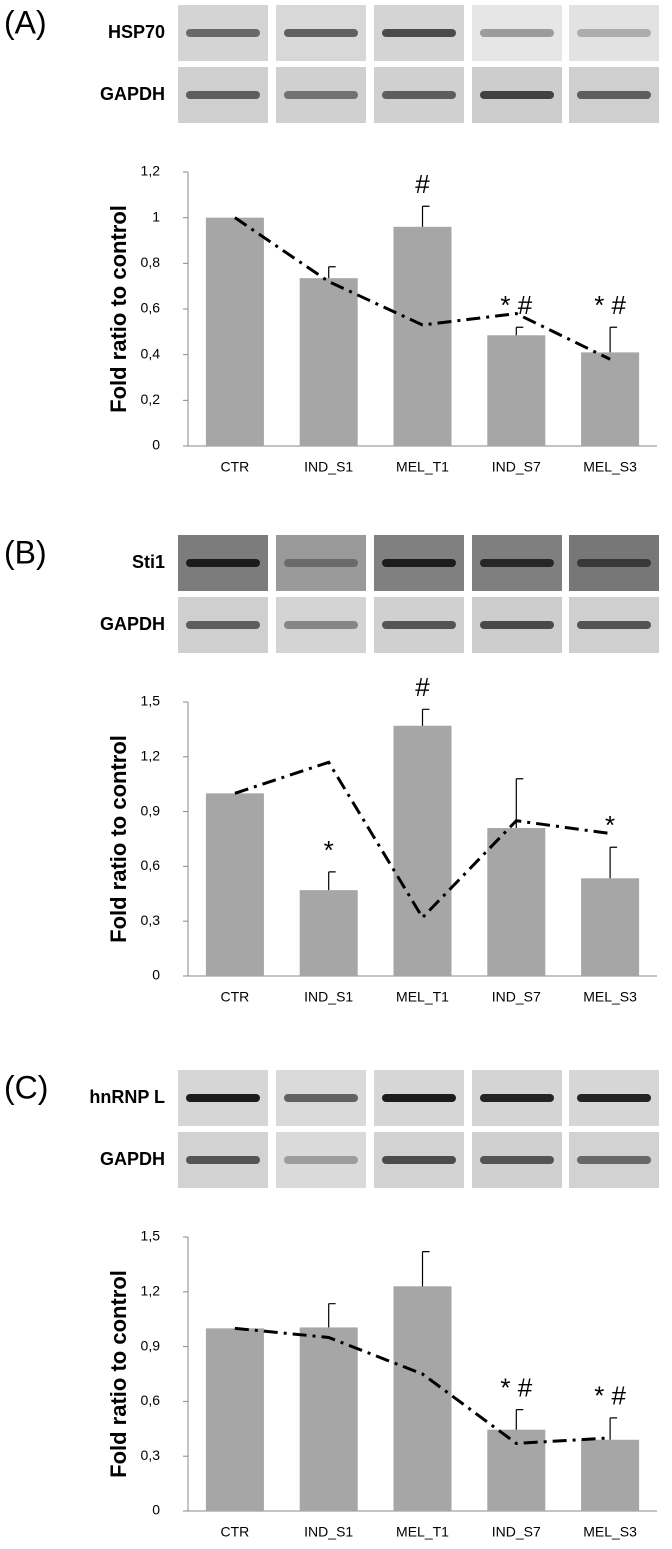 This screenshot has height=1549, width=672. Describe the element at coordinates (136, 32) in the screenshot. I see `blot-label: HSP70` at that location.